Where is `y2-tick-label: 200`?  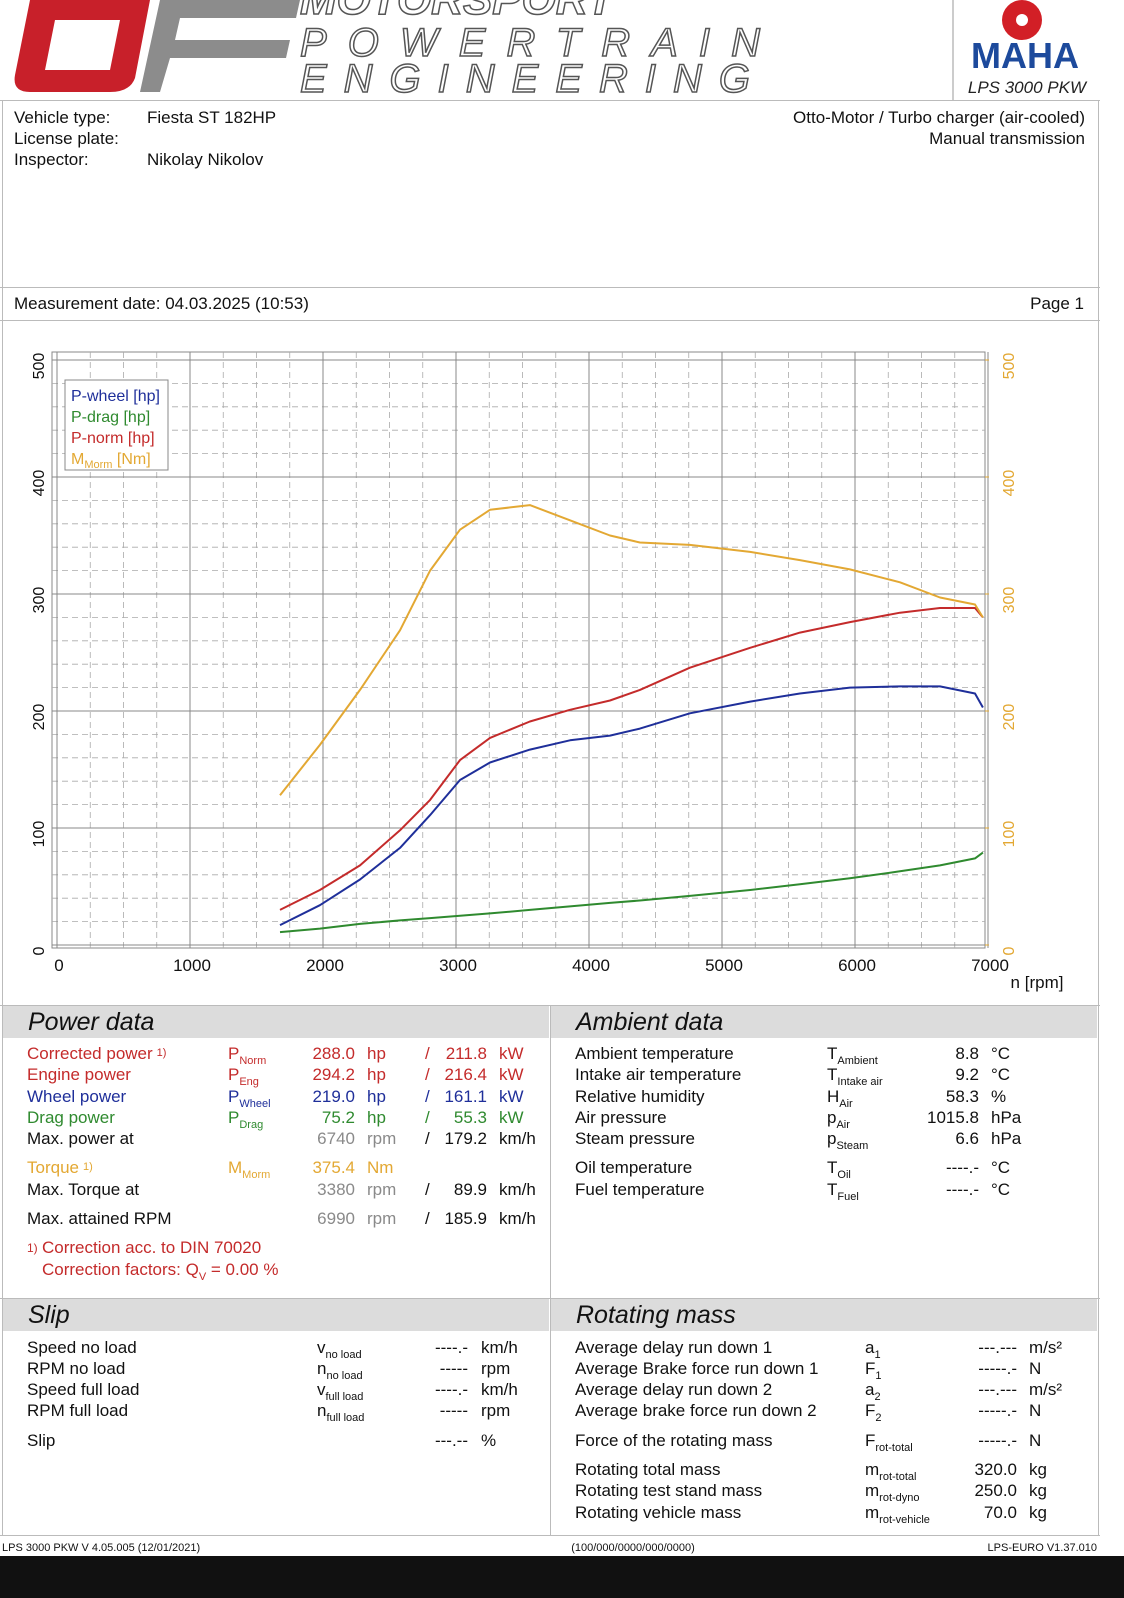
y2-tick-label: 200 is located at coordinates (1009, 717).